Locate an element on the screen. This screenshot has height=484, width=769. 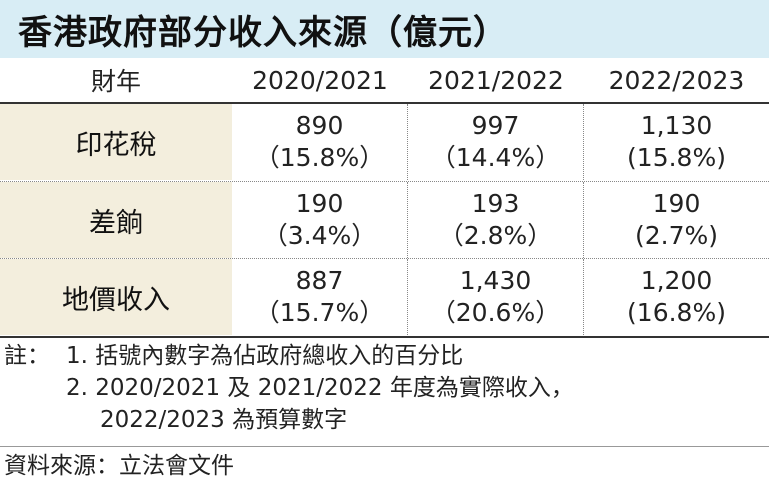
table-header-row: 財年 2020/2021 2021/2022 2022/2023 is located at coordinates (384, 81).